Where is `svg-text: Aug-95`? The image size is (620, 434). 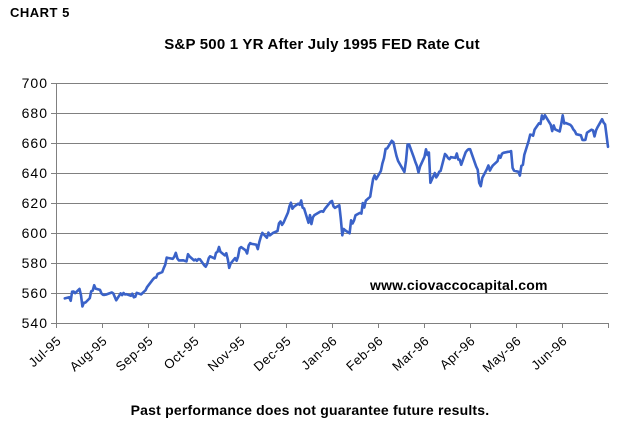 svg-text: Aug-95 is located at coordinates (88, 353).